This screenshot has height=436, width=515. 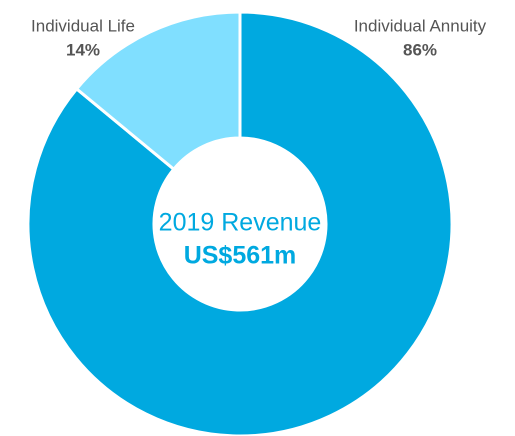 I want to click on slice-value-label: 86%, so click(x=420, y=49).